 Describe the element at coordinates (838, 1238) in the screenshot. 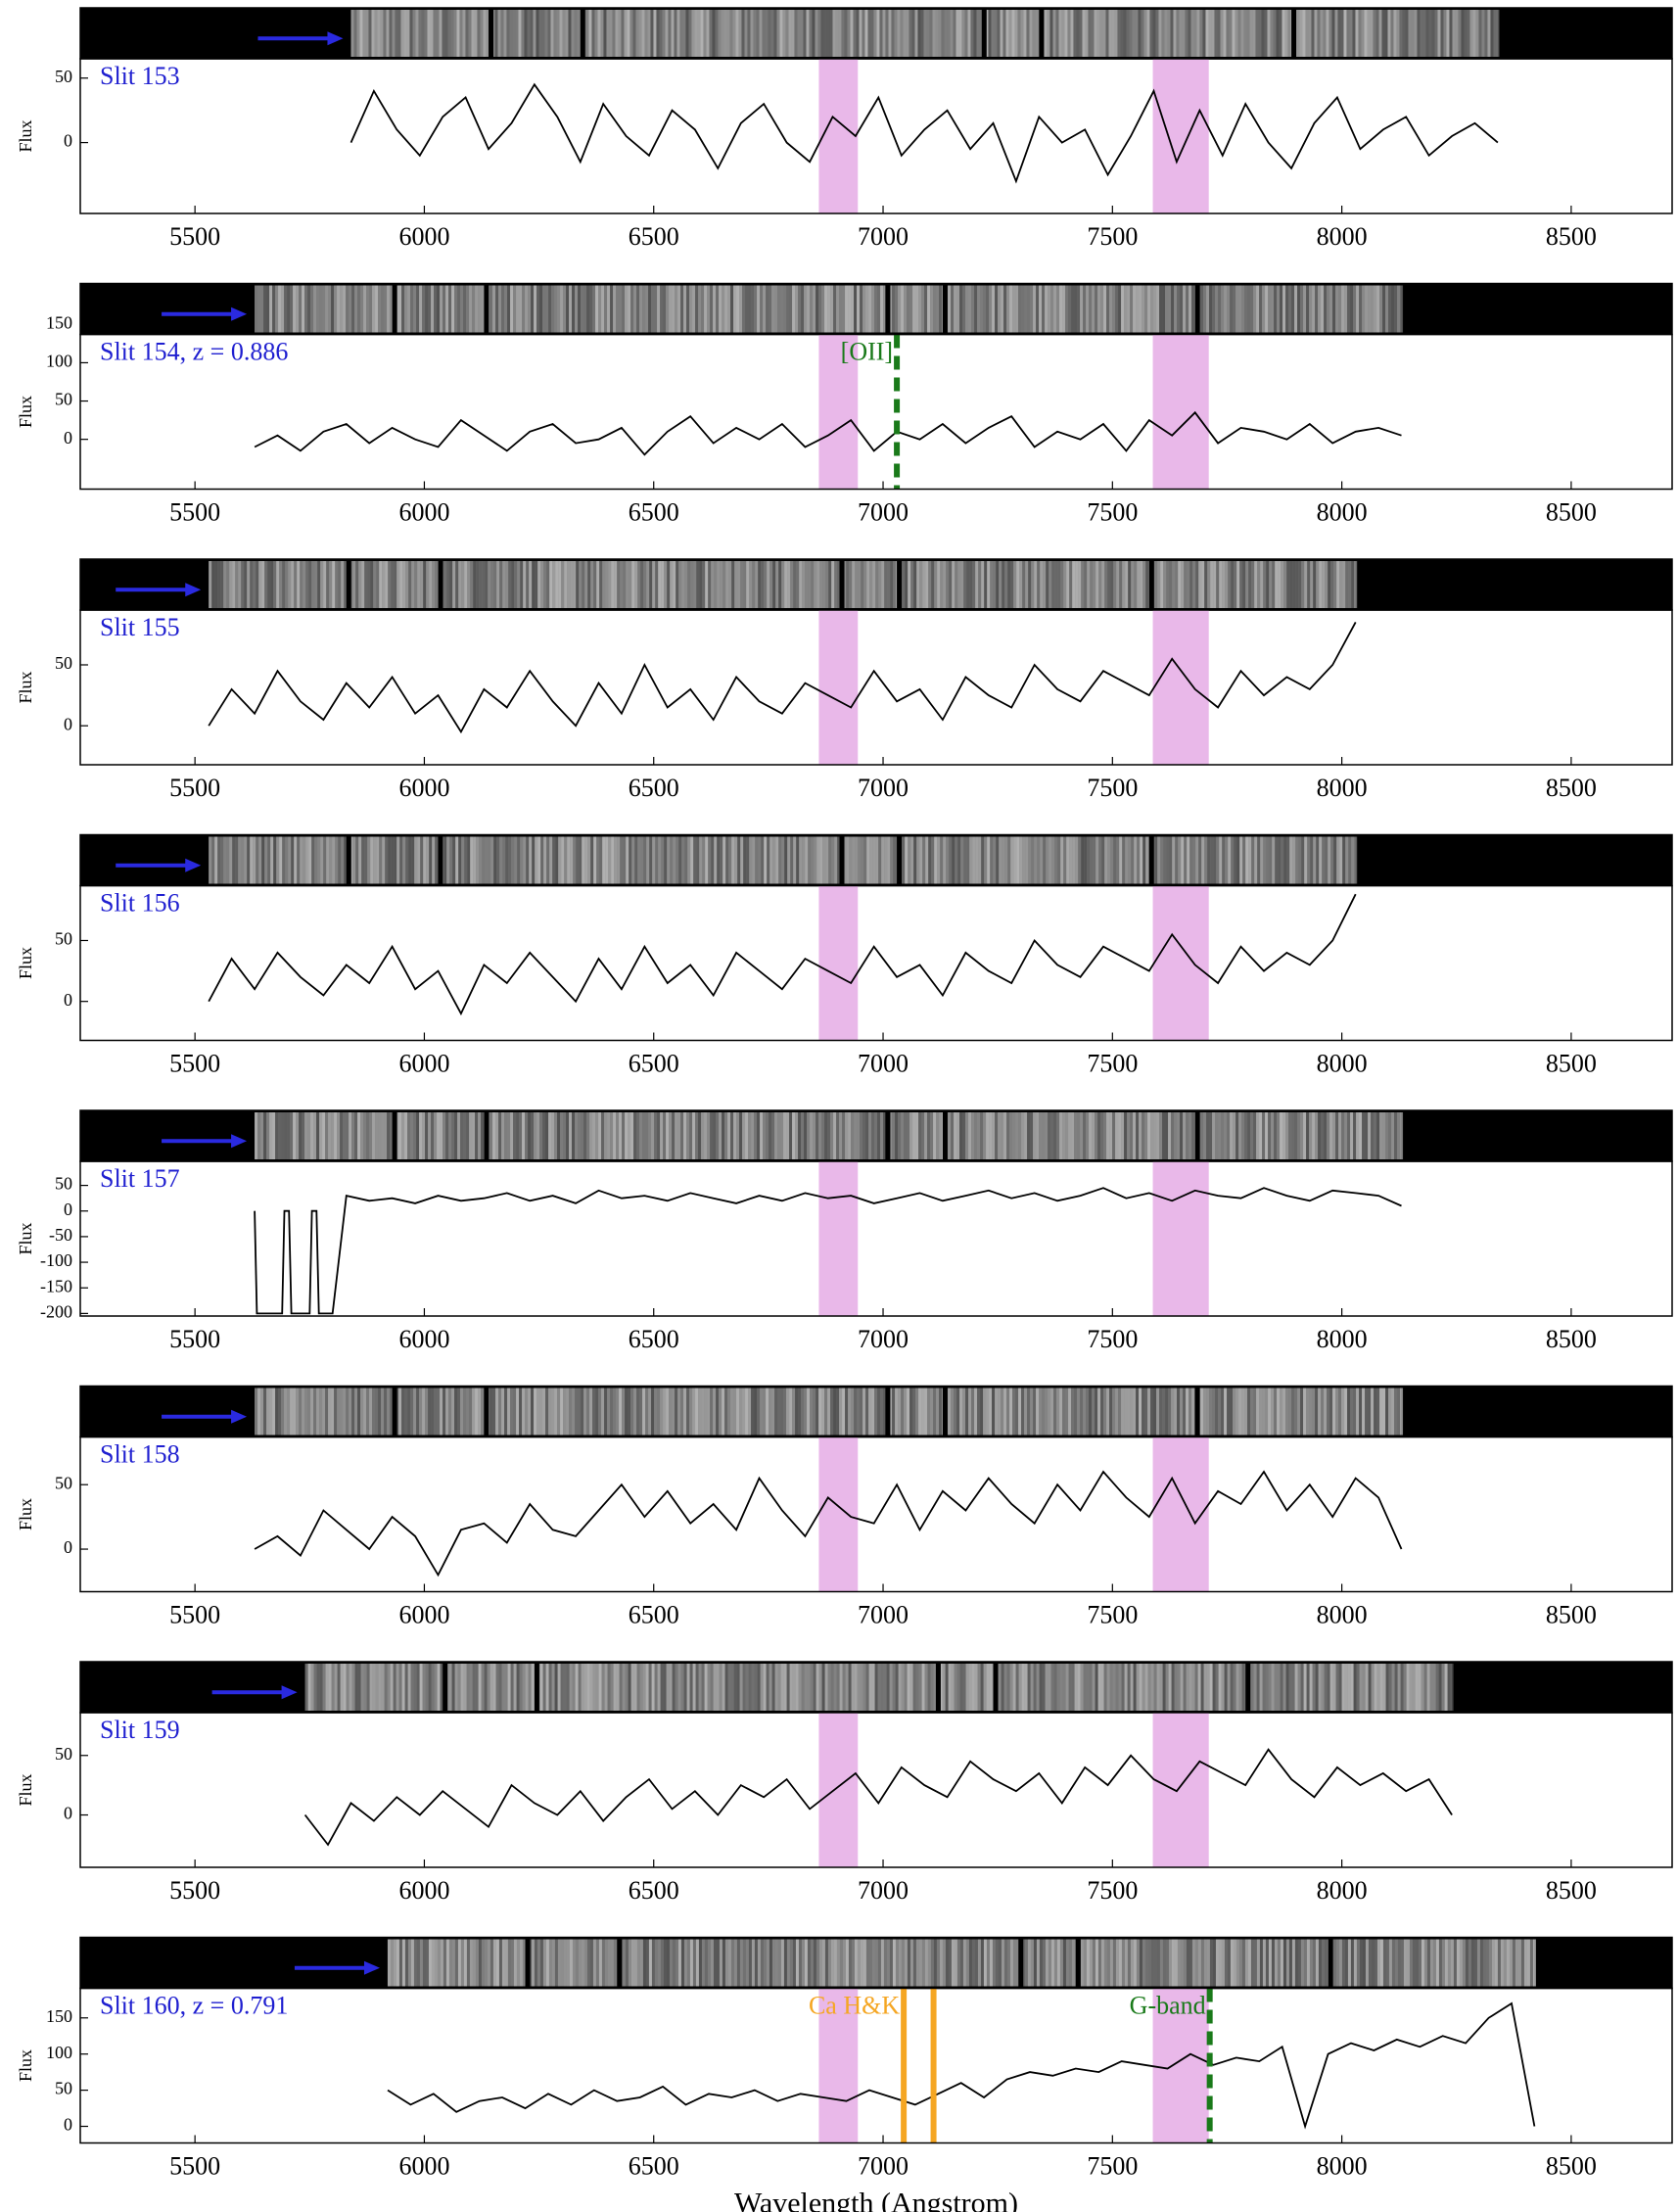

I see `shaded-band` at that location.